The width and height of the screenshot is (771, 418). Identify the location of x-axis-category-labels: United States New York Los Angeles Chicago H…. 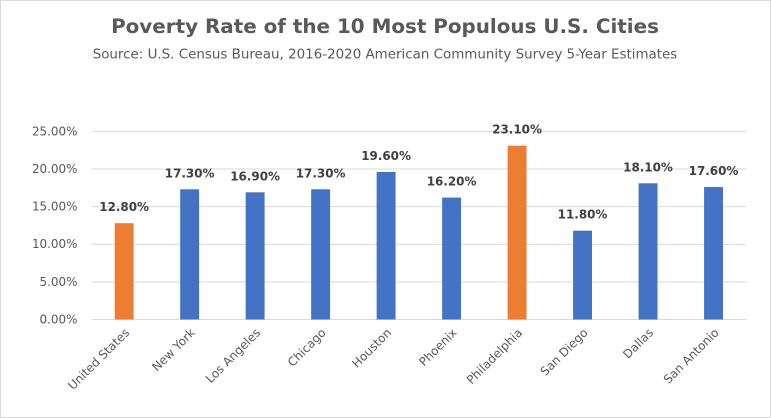
(393, 359).